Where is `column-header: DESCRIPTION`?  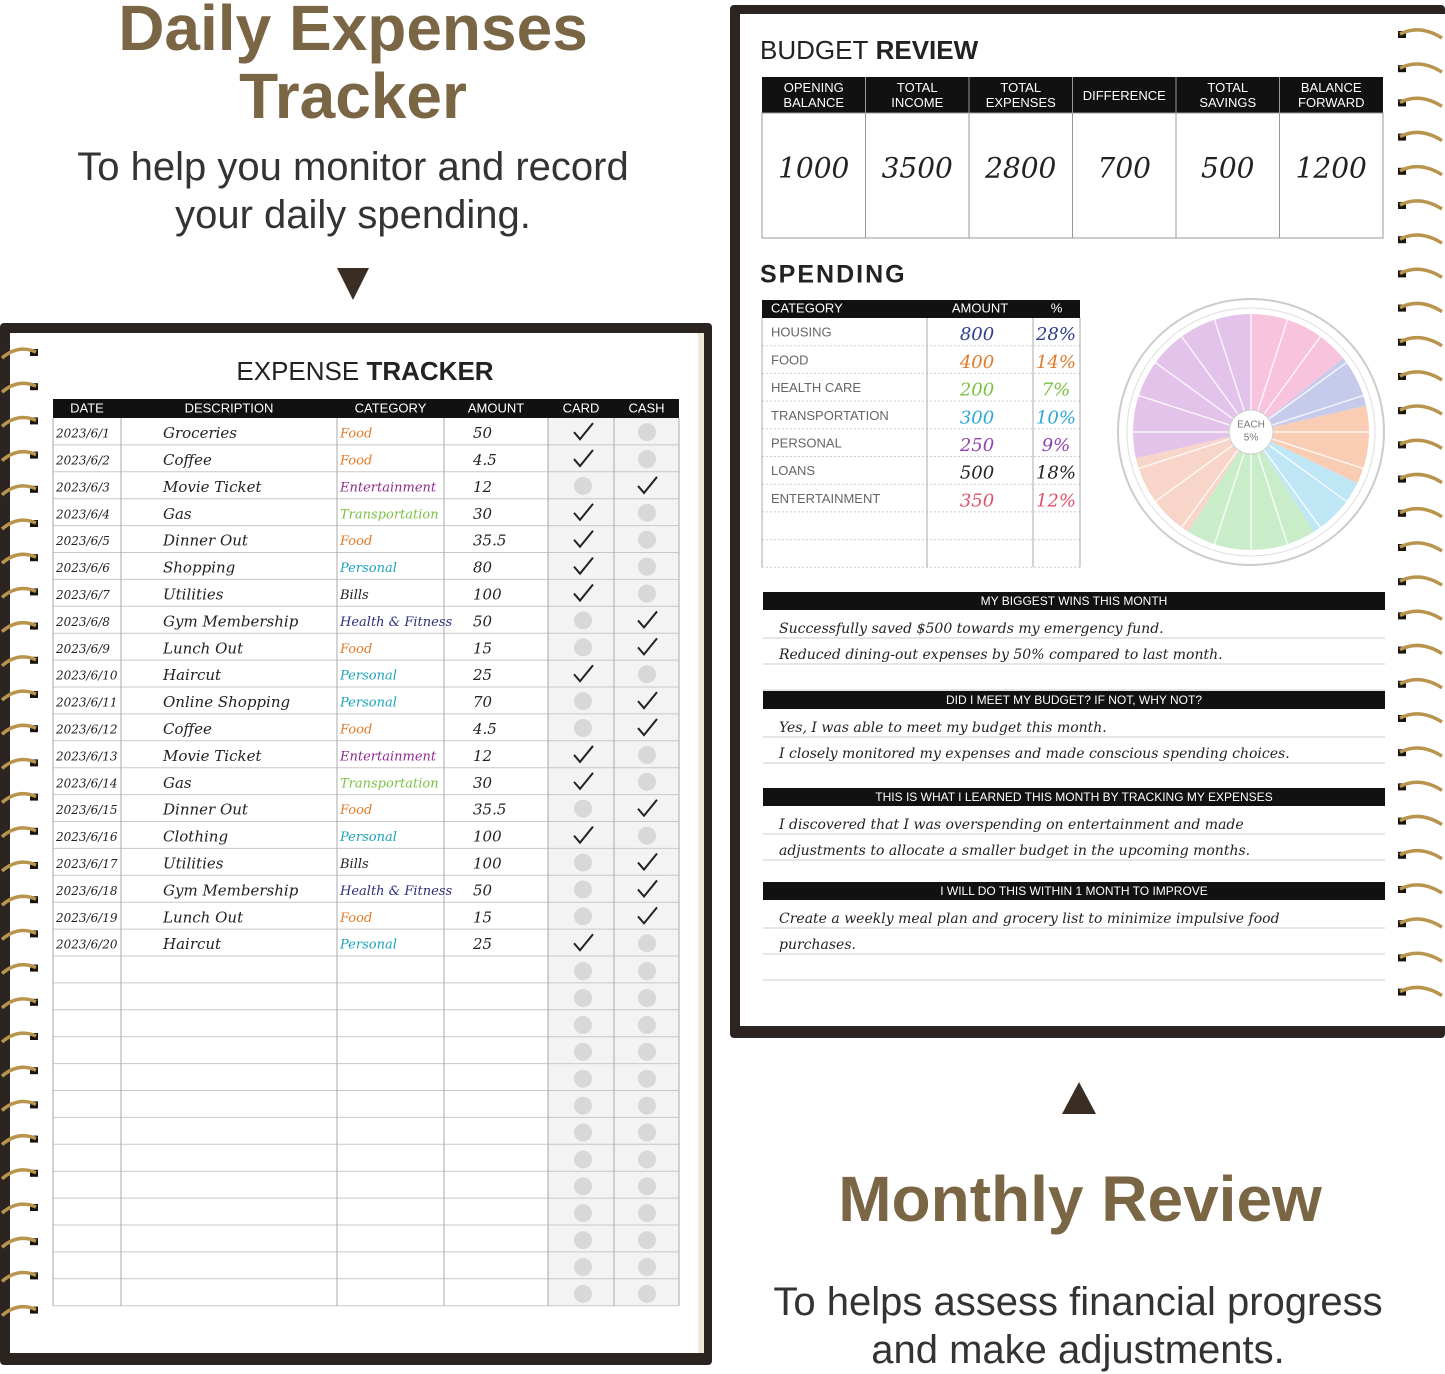
column-header: DESCRIPTION is located at coordinates (229, 407).